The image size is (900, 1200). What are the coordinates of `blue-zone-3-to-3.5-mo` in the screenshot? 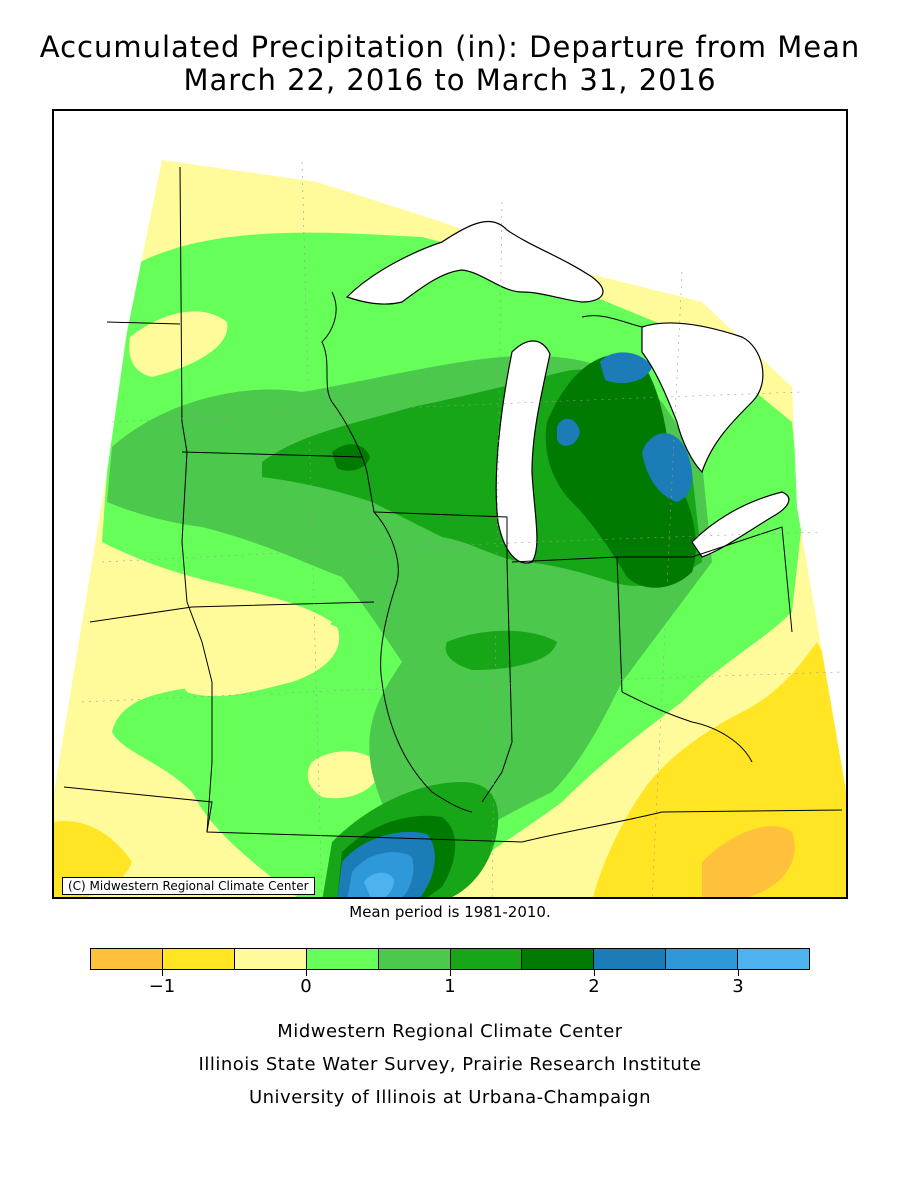 It's located at (379, 884).